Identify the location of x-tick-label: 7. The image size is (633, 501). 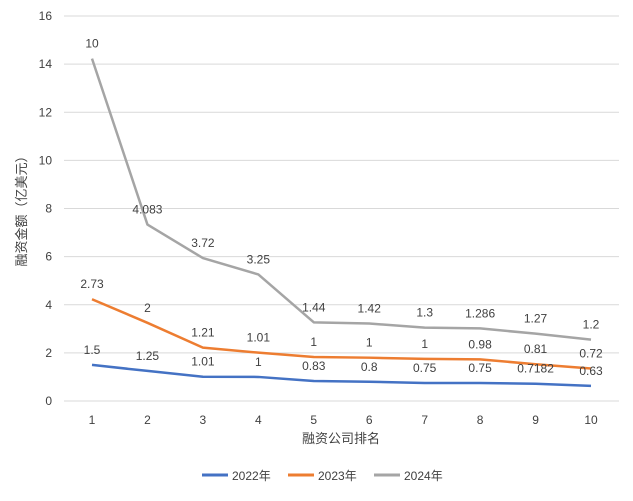
(424, 420).